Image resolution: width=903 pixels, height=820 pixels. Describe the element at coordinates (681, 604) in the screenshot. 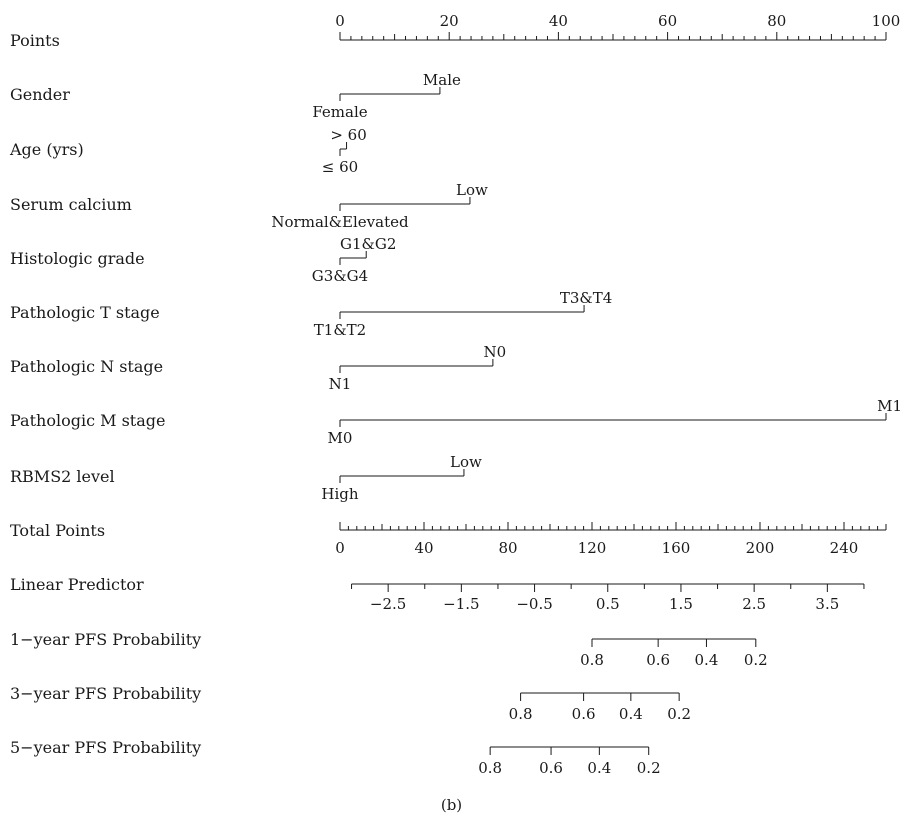

I see `linear-predictor-tick-label: 1.5` at that location.